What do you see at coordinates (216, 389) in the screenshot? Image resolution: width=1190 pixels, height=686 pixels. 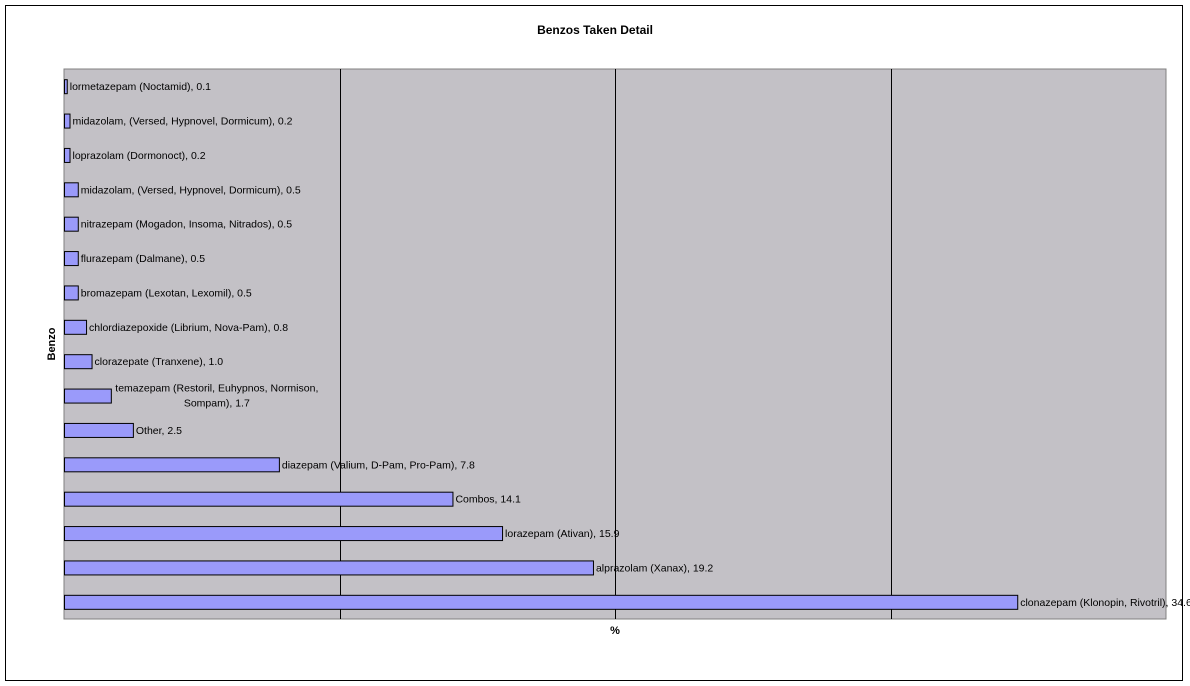 I see `bar-data-label: temazepam (Restoril, Euhypnos, Normison,` at bounding box center [216, 389].